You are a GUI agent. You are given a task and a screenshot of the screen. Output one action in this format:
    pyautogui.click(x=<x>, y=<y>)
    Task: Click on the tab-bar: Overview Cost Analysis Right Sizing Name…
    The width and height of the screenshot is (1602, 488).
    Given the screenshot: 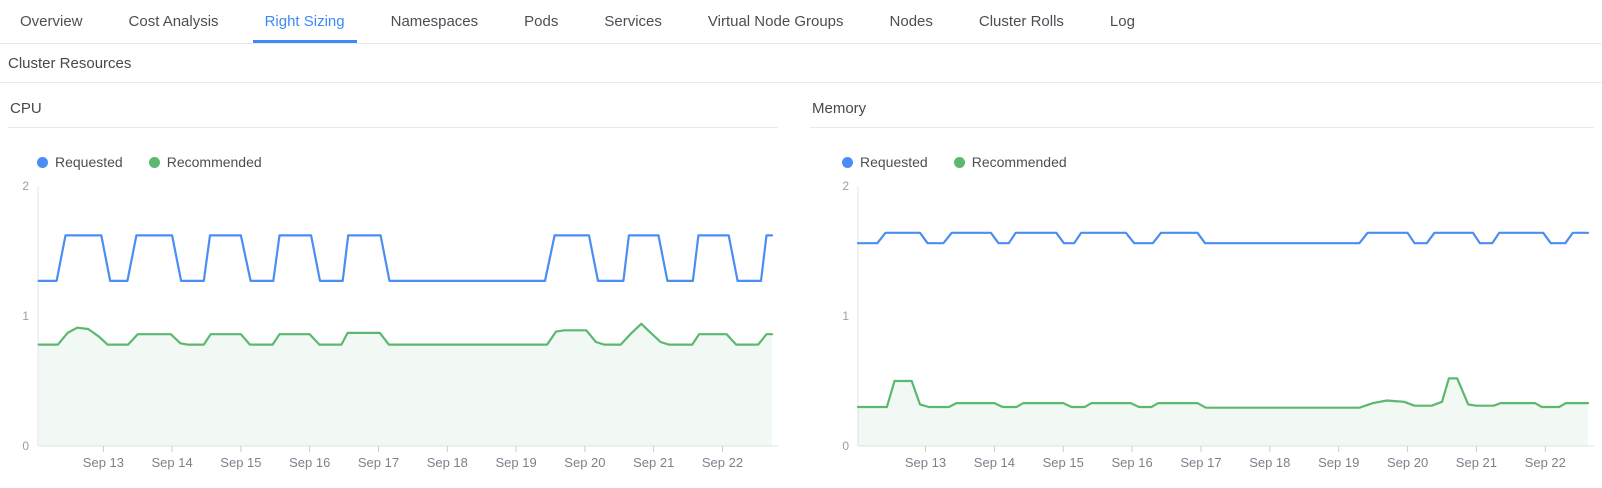 What is the action you would take?
    pyautogui.click(x=801, y=22)
    